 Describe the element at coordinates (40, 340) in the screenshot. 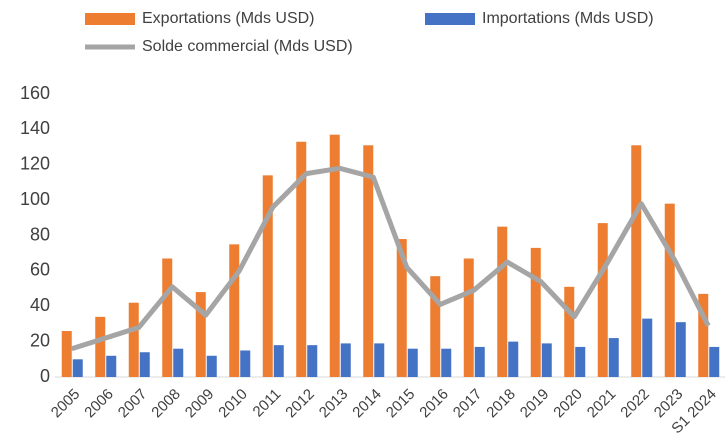

I see `y-tick-label: 20` at that location.